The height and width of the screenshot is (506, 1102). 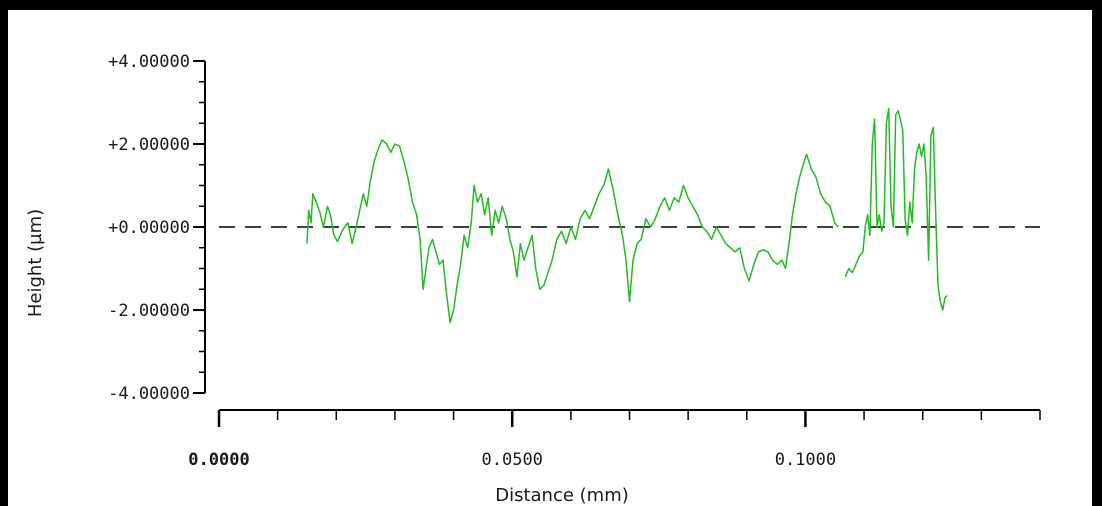 What do you see at coordinates (512, 460) in the screenshot?
I see `x-tick-label: 0.0500` at bounding box center [512, 460].